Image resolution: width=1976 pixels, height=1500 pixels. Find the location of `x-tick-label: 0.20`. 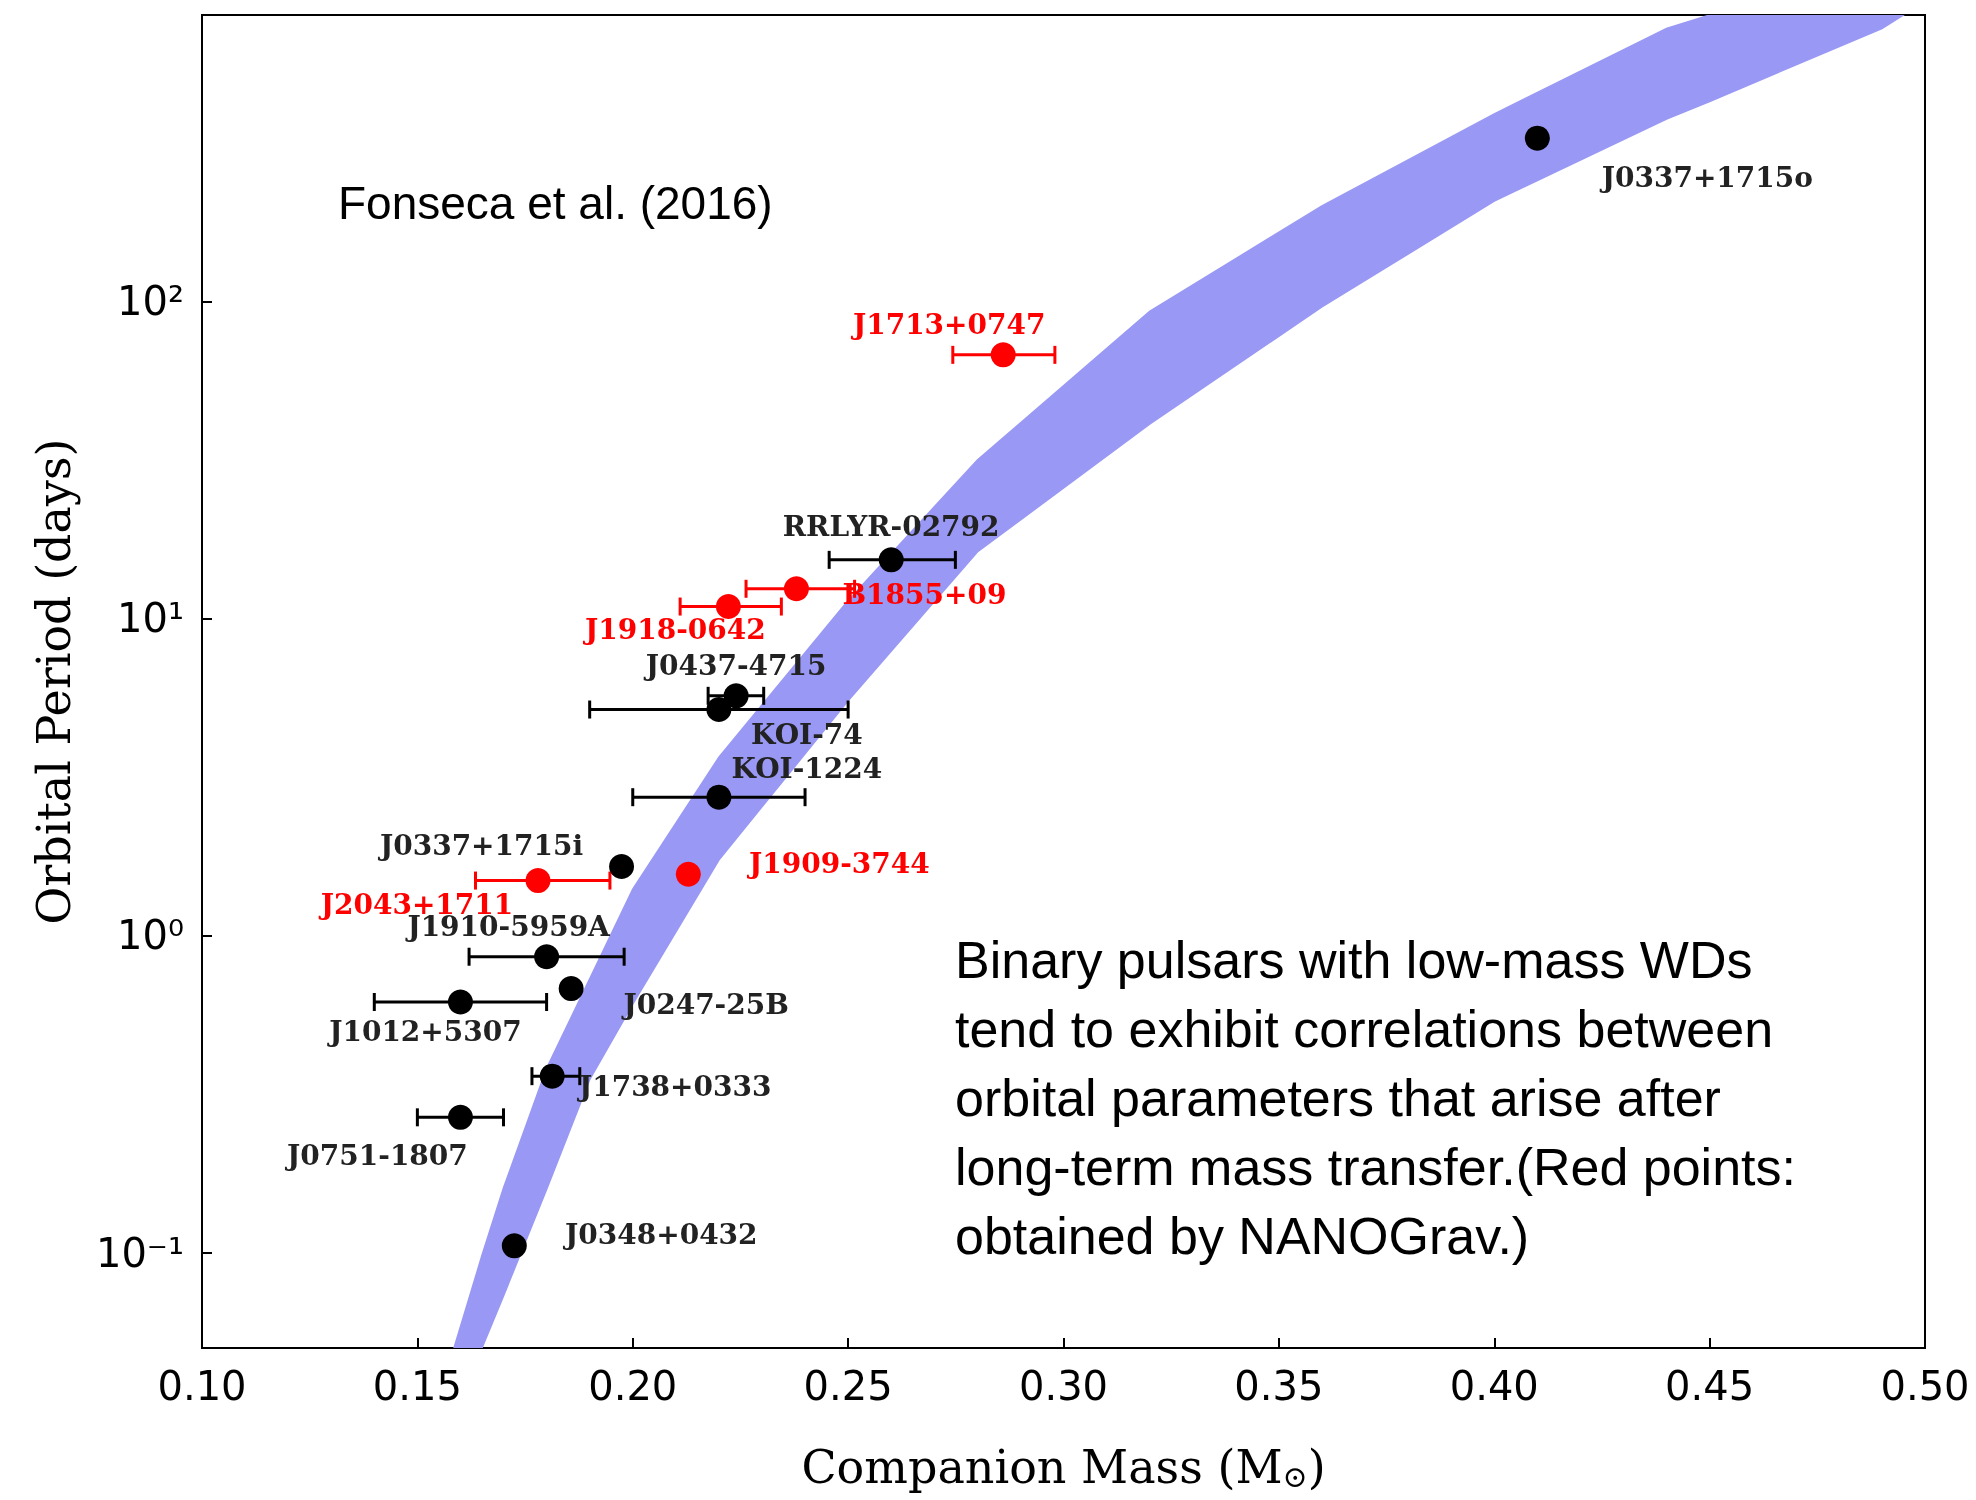

x-tick-label: 0.20 is located at coordinates (633, 1386).